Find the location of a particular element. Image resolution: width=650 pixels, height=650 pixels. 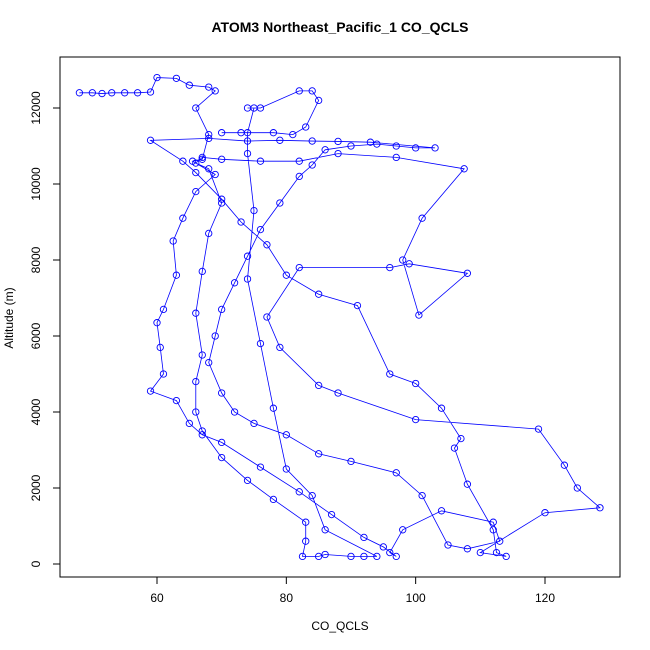

y-tick-label: 8000 is located at coordinates (36, 259).